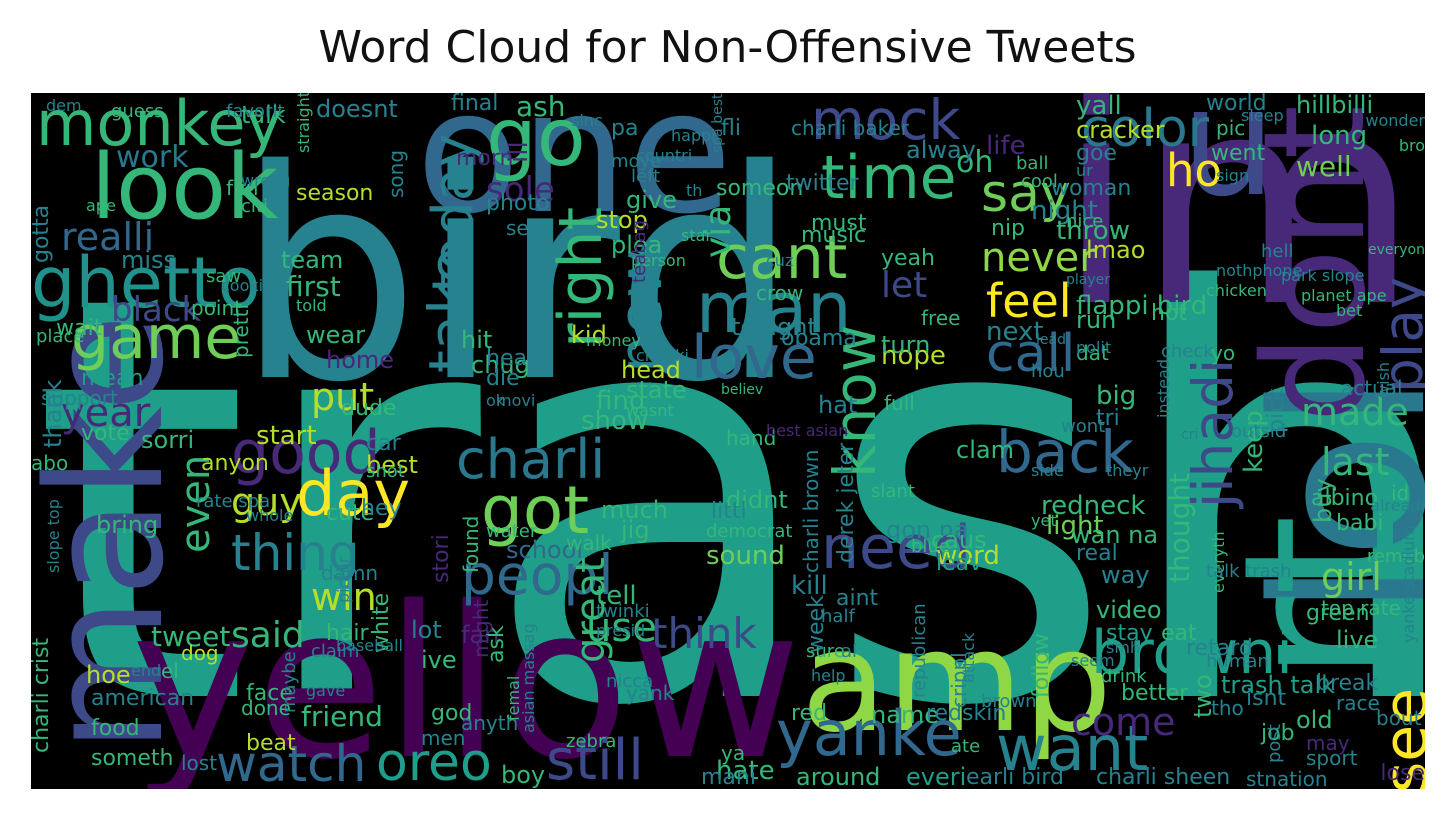 The image size is (1455, 820). Describe the element at coordinates (718, 123) in the screenshot. I see `cloud-word: spa best` at that location.